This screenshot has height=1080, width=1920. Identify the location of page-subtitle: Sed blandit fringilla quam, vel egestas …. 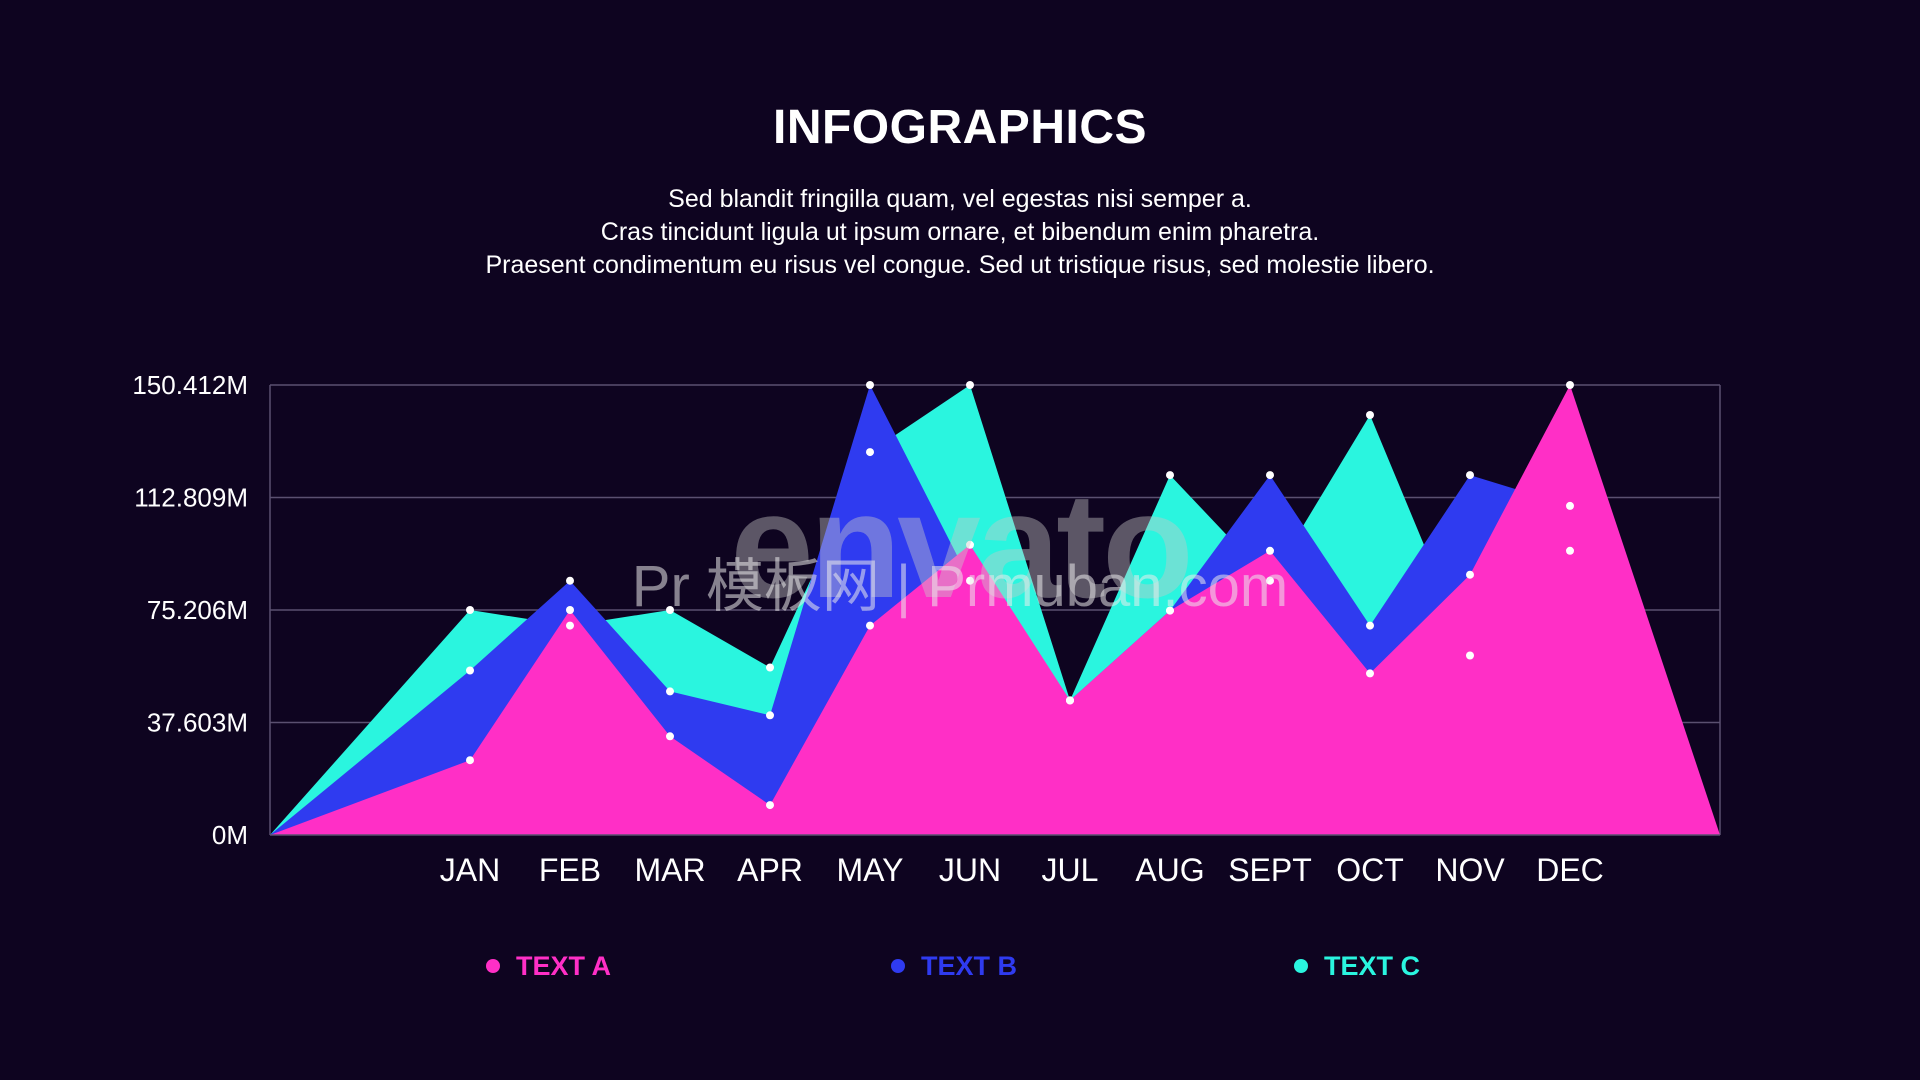
(960, 232).